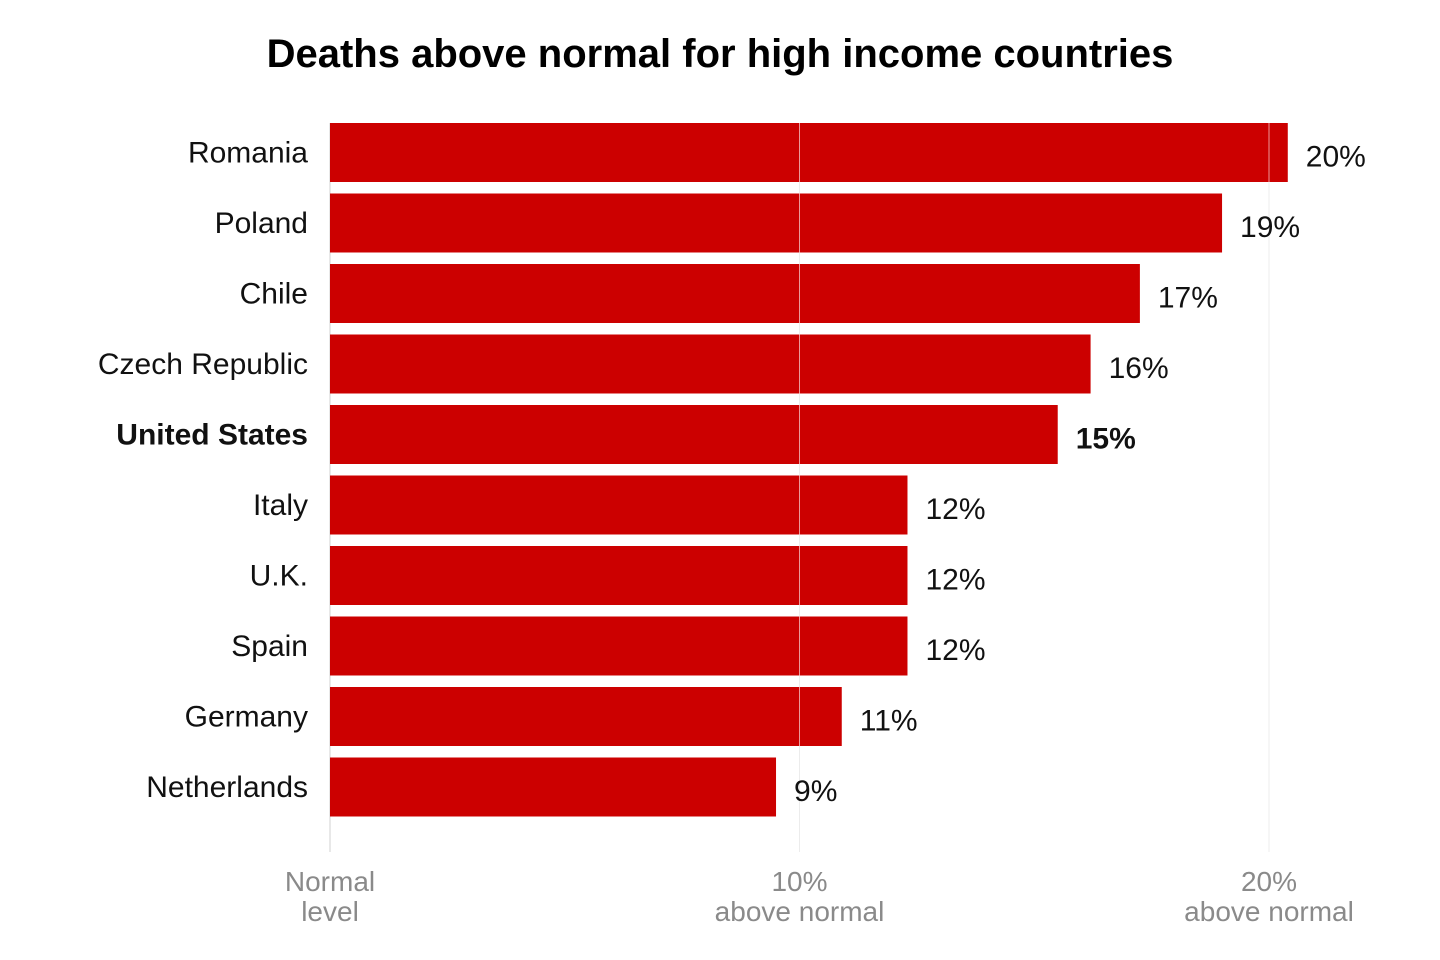 The height and width of the screenshot is (960, 1440). Describe the element at coordinates (1188, 298) in the screenshot. I see `data-label: 17%` at that location.